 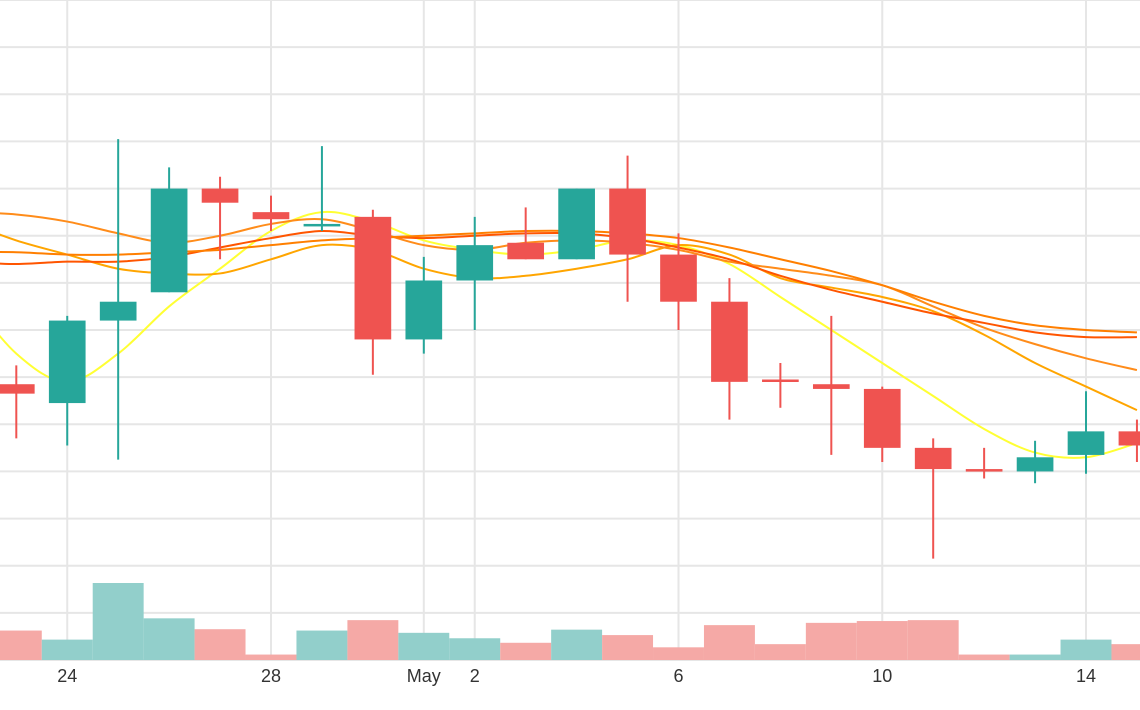 I want to click on x-tick-label: 6, so click(x=678, y=676).